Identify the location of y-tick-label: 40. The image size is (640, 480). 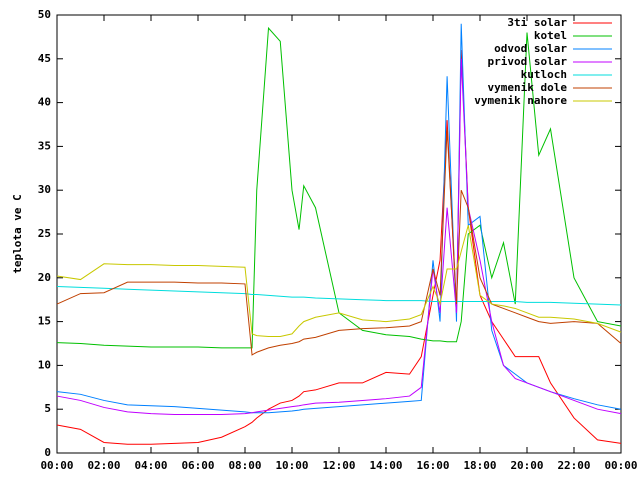
(44, 102).